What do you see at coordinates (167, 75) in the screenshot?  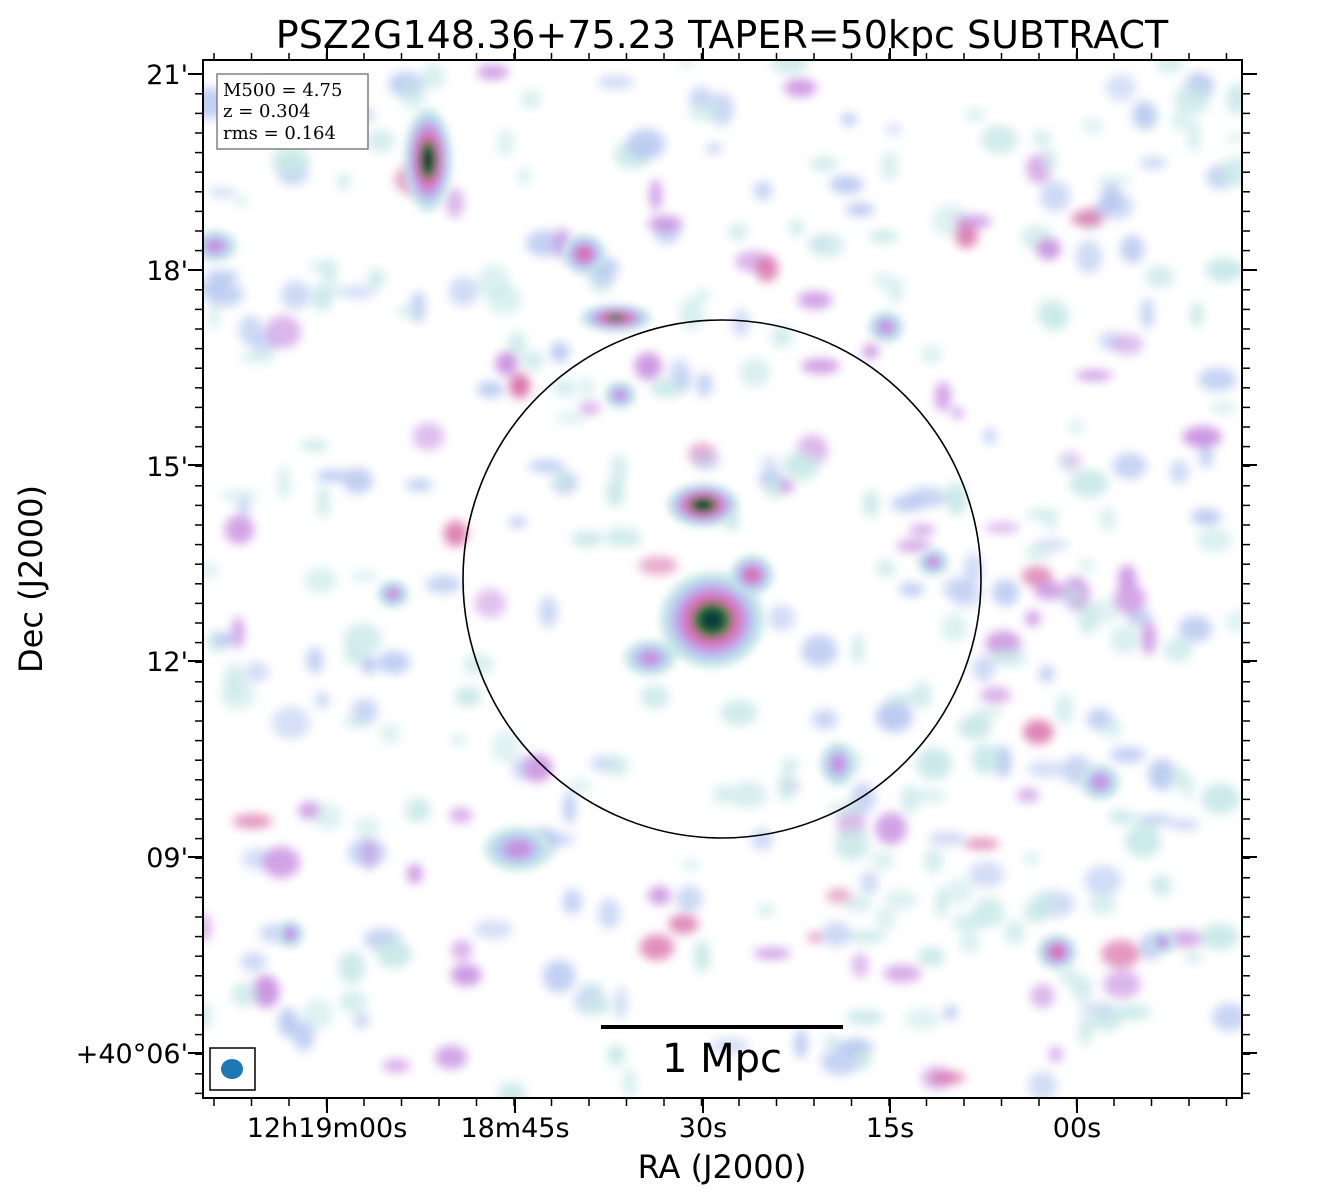 I see `y-tick-label: 21'` at bounding box center [167, 75].